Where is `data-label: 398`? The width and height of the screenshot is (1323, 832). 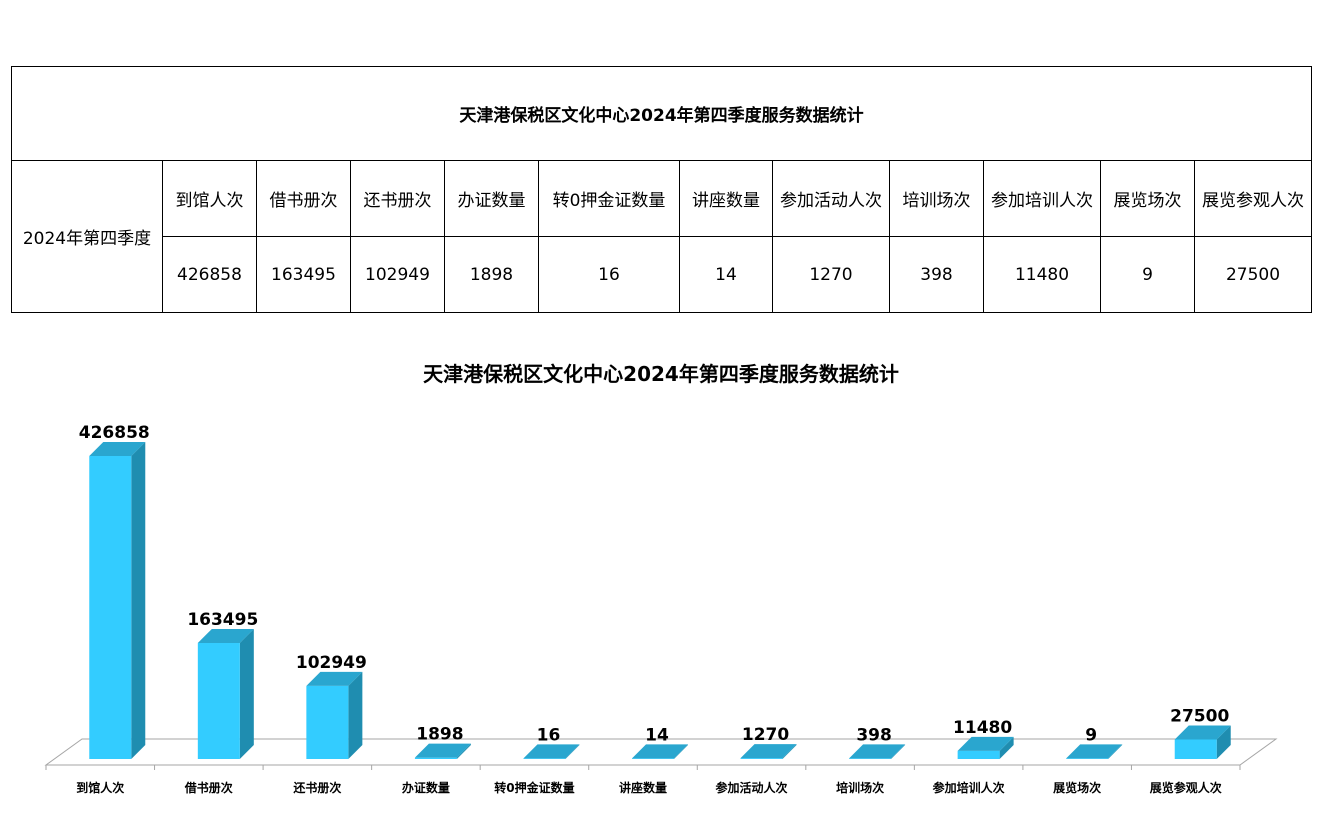 data-label: 398 is located at coordinates (874, 735).